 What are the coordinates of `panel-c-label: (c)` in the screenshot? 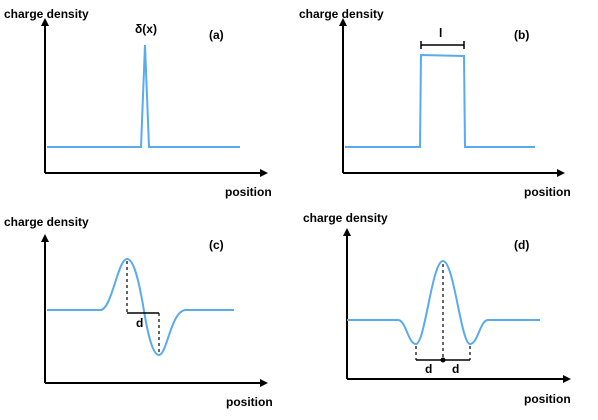 It's located at (216, 245).